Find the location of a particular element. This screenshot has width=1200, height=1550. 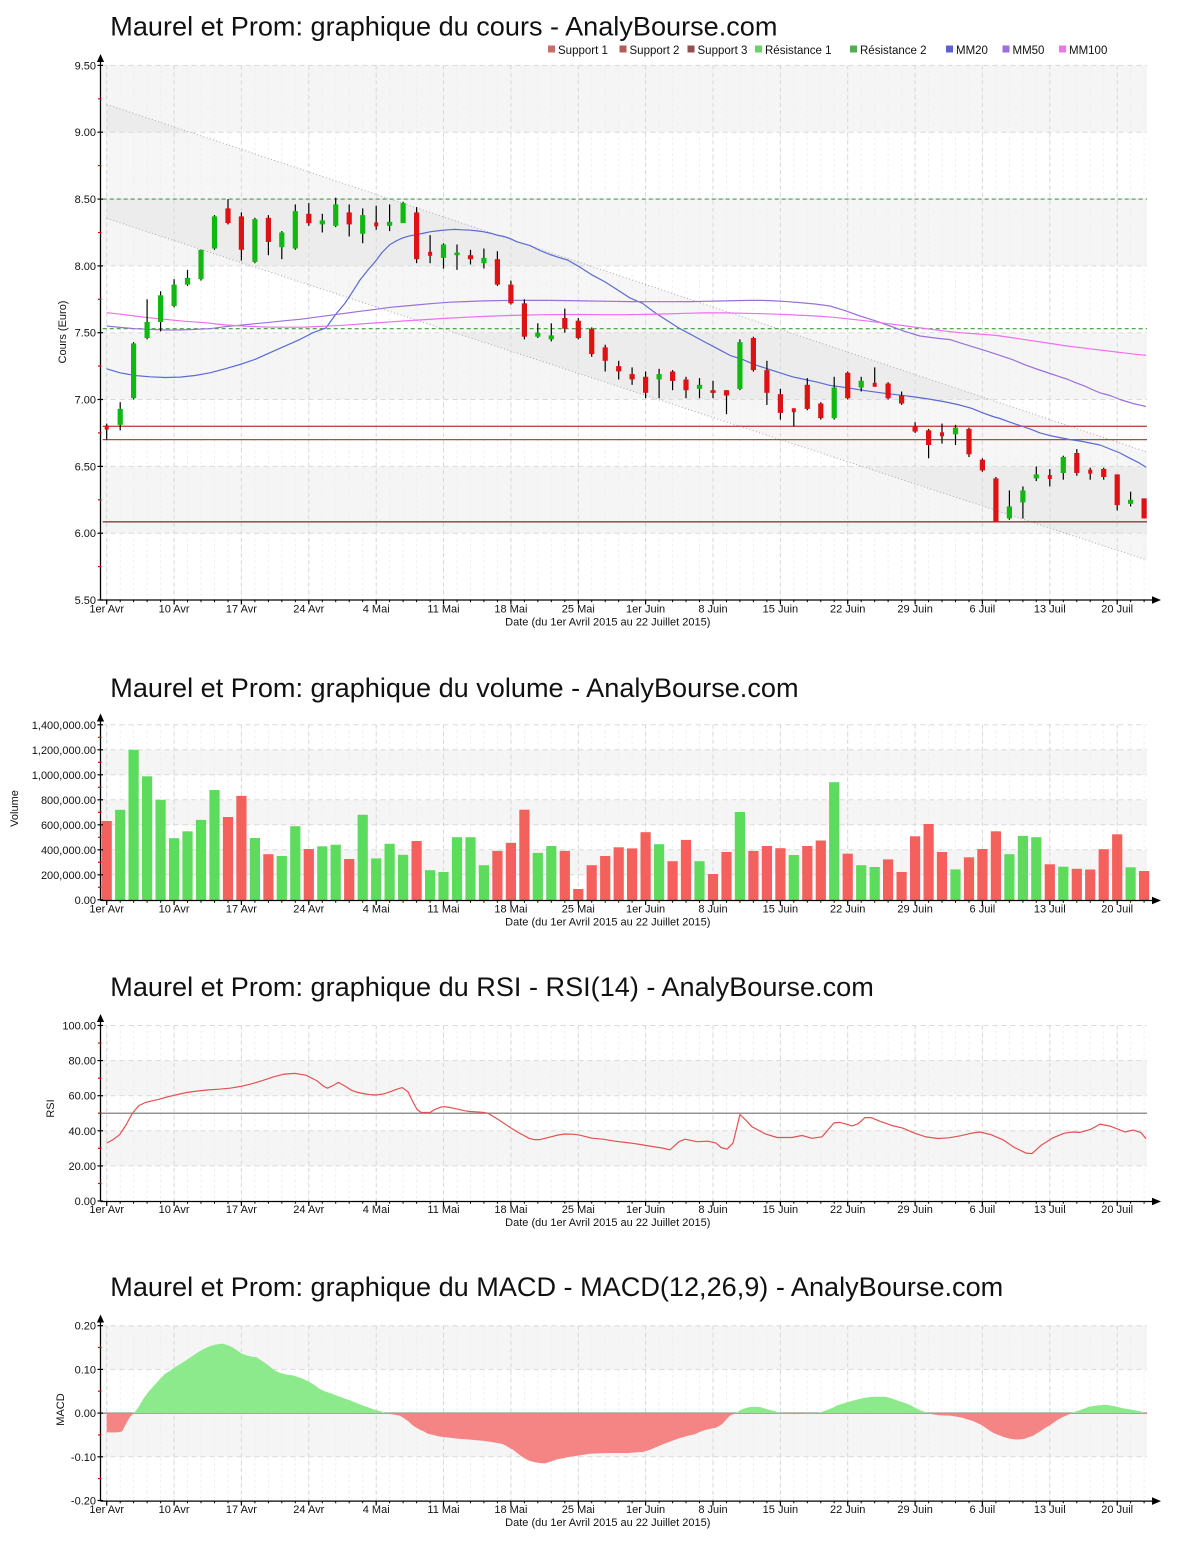

svg-text: MM20 is located at coordinates (972, 51).